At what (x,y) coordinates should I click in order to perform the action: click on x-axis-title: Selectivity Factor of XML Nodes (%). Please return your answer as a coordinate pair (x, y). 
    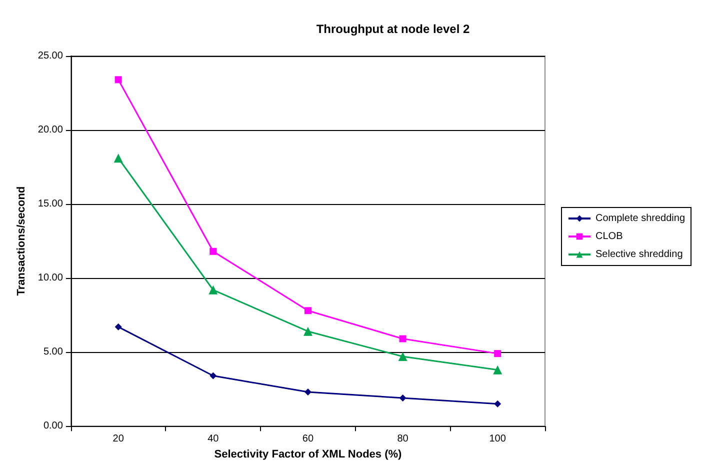
    Looking at the image, I should click on (308, 454).